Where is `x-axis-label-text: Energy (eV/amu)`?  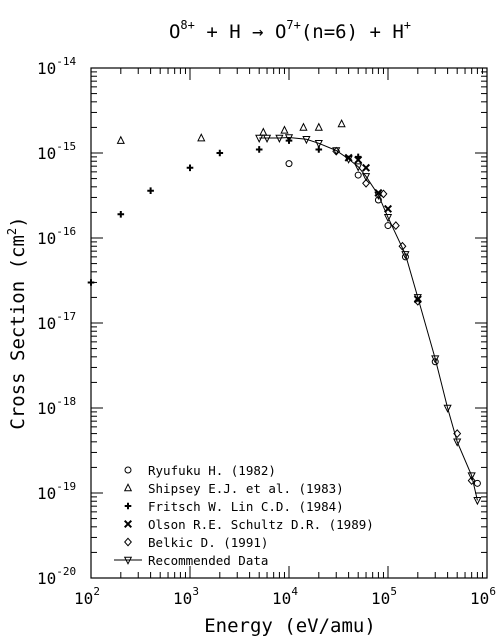
x-axis-label-text: Energy (eV/amu) is located at coordinates (290, 626).